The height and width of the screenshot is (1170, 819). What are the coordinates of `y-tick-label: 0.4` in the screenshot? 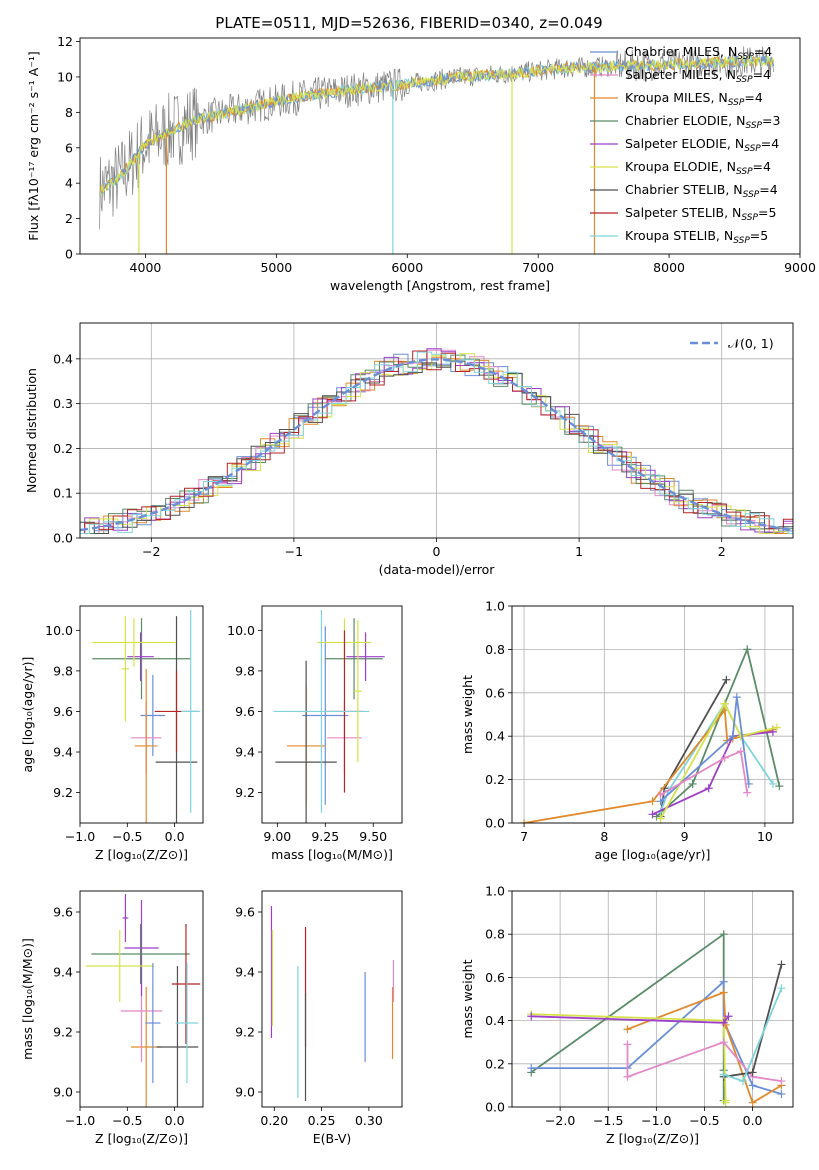 It's located at (495, 1020).